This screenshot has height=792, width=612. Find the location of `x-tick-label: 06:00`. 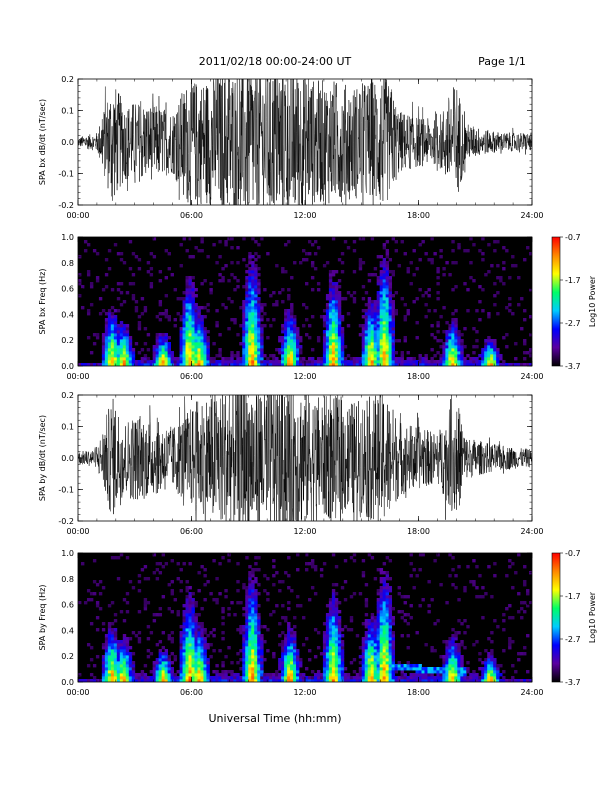

x-tick-label: 06:00 is located at coordinates (191, 531).